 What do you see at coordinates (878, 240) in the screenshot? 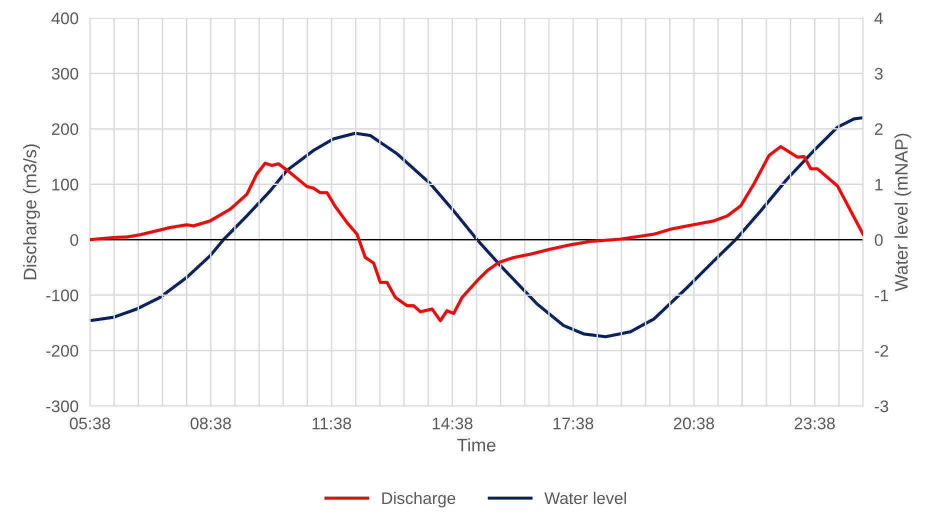
I see `y2-tick-label: 0` at bounding box center [878, 240].